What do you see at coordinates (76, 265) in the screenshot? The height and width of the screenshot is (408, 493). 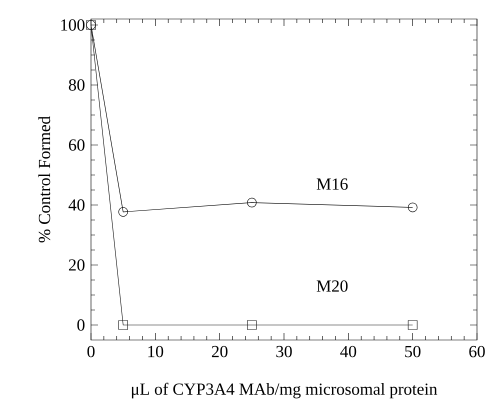 I see `y-tick-label: 20` at bounding box center [76, 265].